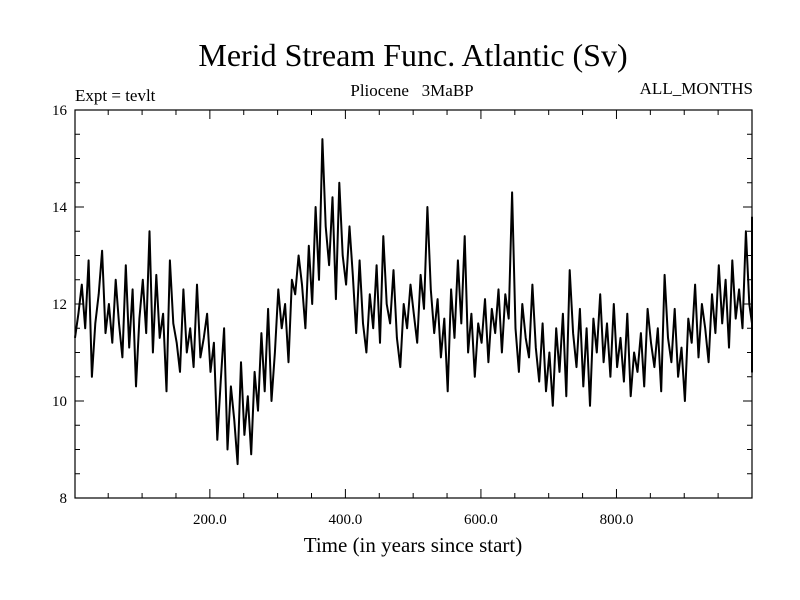 The height and width of the screenshot is (600, 800). Describe the element at coordinates (346, 520) in the screenshot. I see `x-tick-label: 400.0` at that location.